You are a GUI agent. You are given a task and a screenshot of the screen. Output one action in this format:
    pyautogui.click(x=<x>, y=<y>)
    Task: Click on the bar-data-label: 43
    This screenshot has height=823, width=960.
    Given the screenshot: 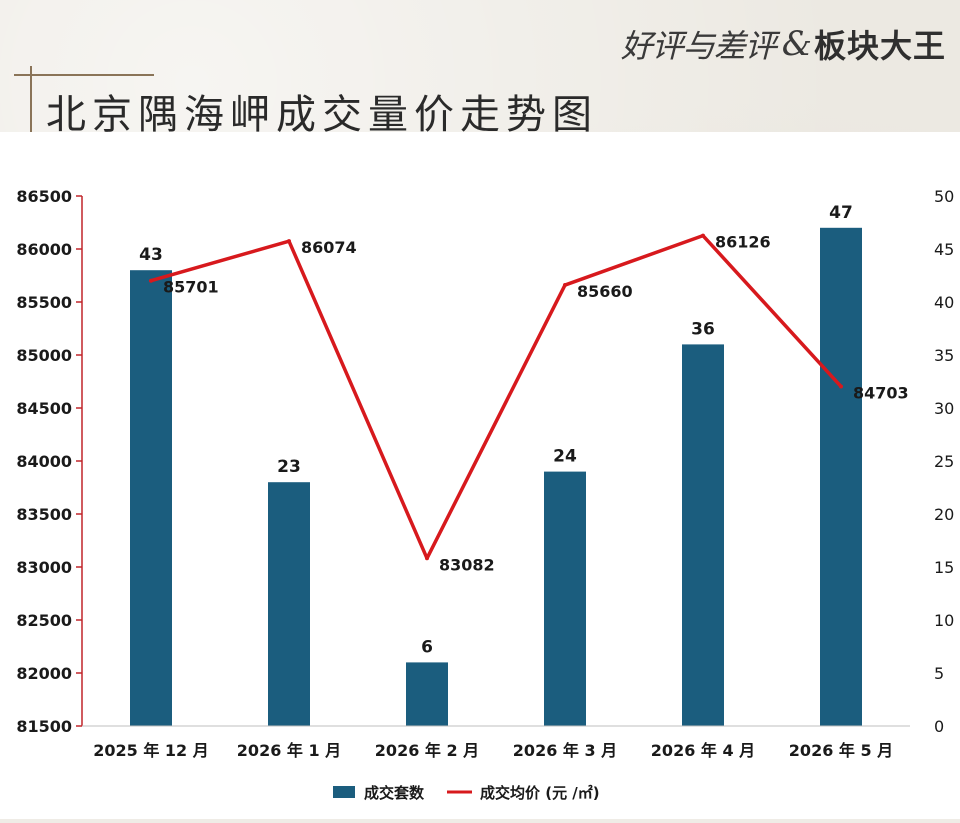 What is the action you would take?
    pyautogui.click(x=151, y=255)
    